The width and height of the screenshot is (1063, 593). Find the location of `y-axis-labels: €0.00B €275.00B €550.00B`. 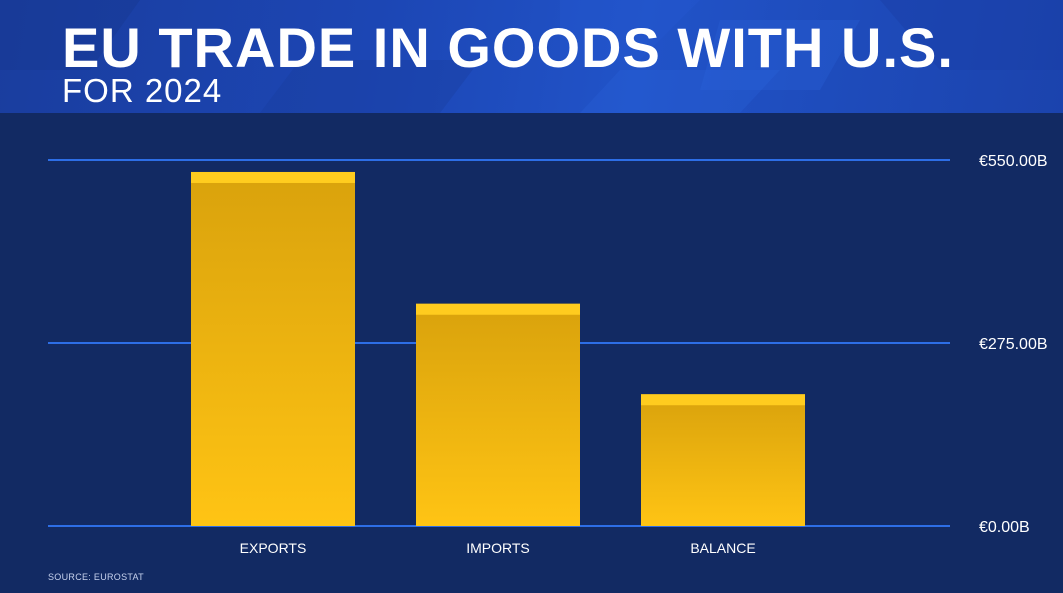

y-axis-labels: €0.00B €275.00B €550.00B is located at coordinates (1013, 344).